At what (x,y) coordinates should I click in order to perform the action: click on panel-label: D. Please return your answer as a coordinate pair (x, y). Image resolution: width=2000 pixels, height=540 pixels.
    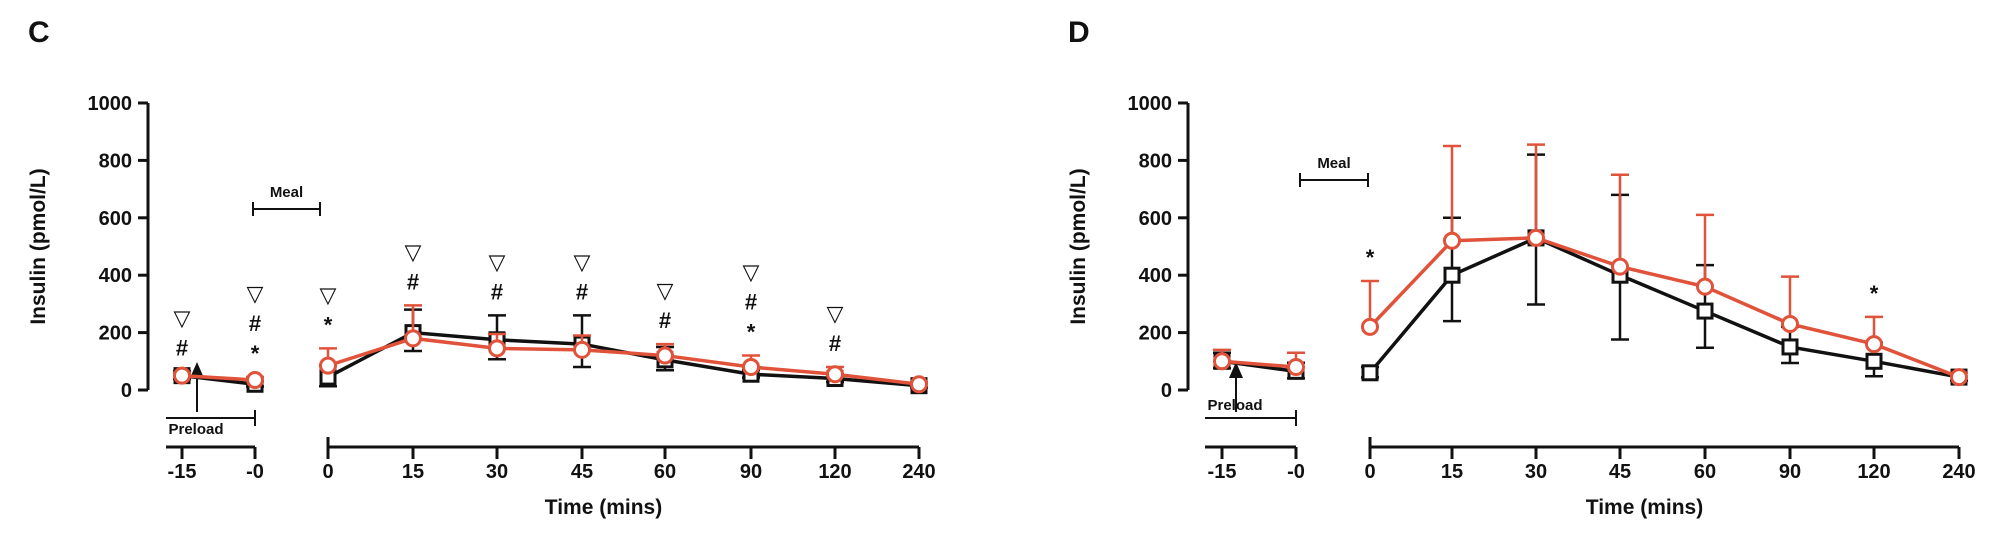
    Looking at the image, I should click on (1079, 32).